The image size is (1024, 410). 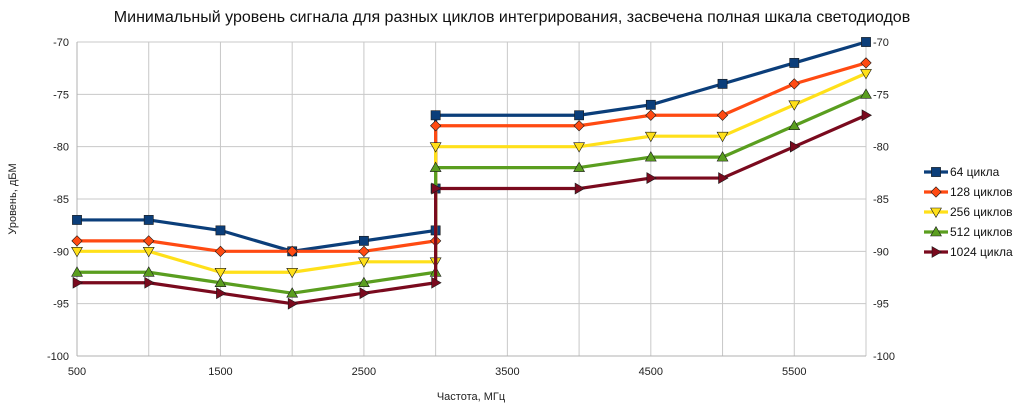 I want to click on y-tick-label-left: -70, so click(x=61, y=43).